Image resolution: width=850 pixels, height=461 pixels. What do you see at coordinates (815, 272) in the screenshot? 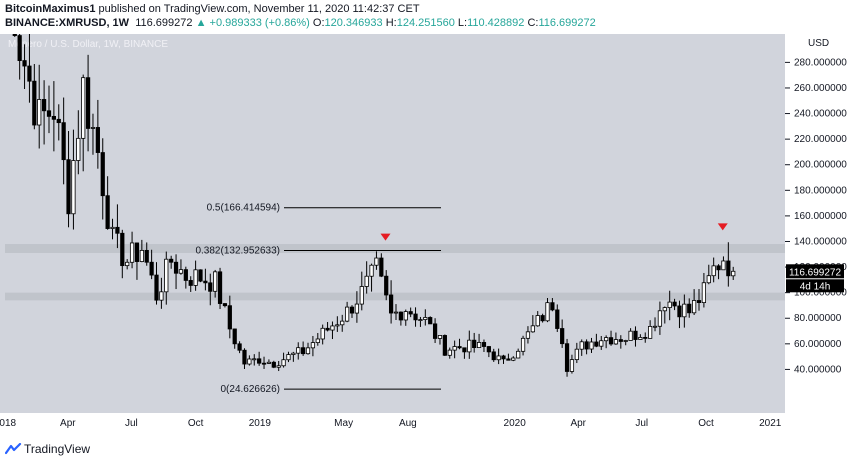
I see `current-price-label: 116.699272` at bounding box center [815, 272].